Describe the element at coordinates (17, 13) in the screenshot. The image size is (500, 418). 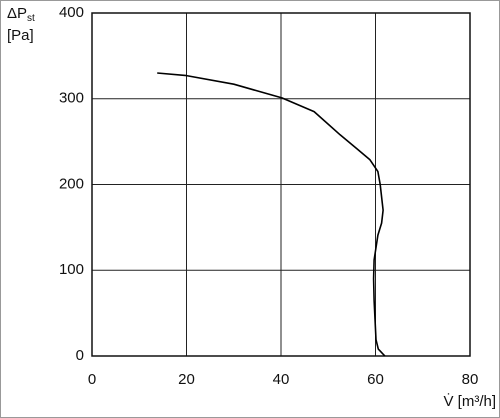
I see `y-label-main: ΔP` at that location.